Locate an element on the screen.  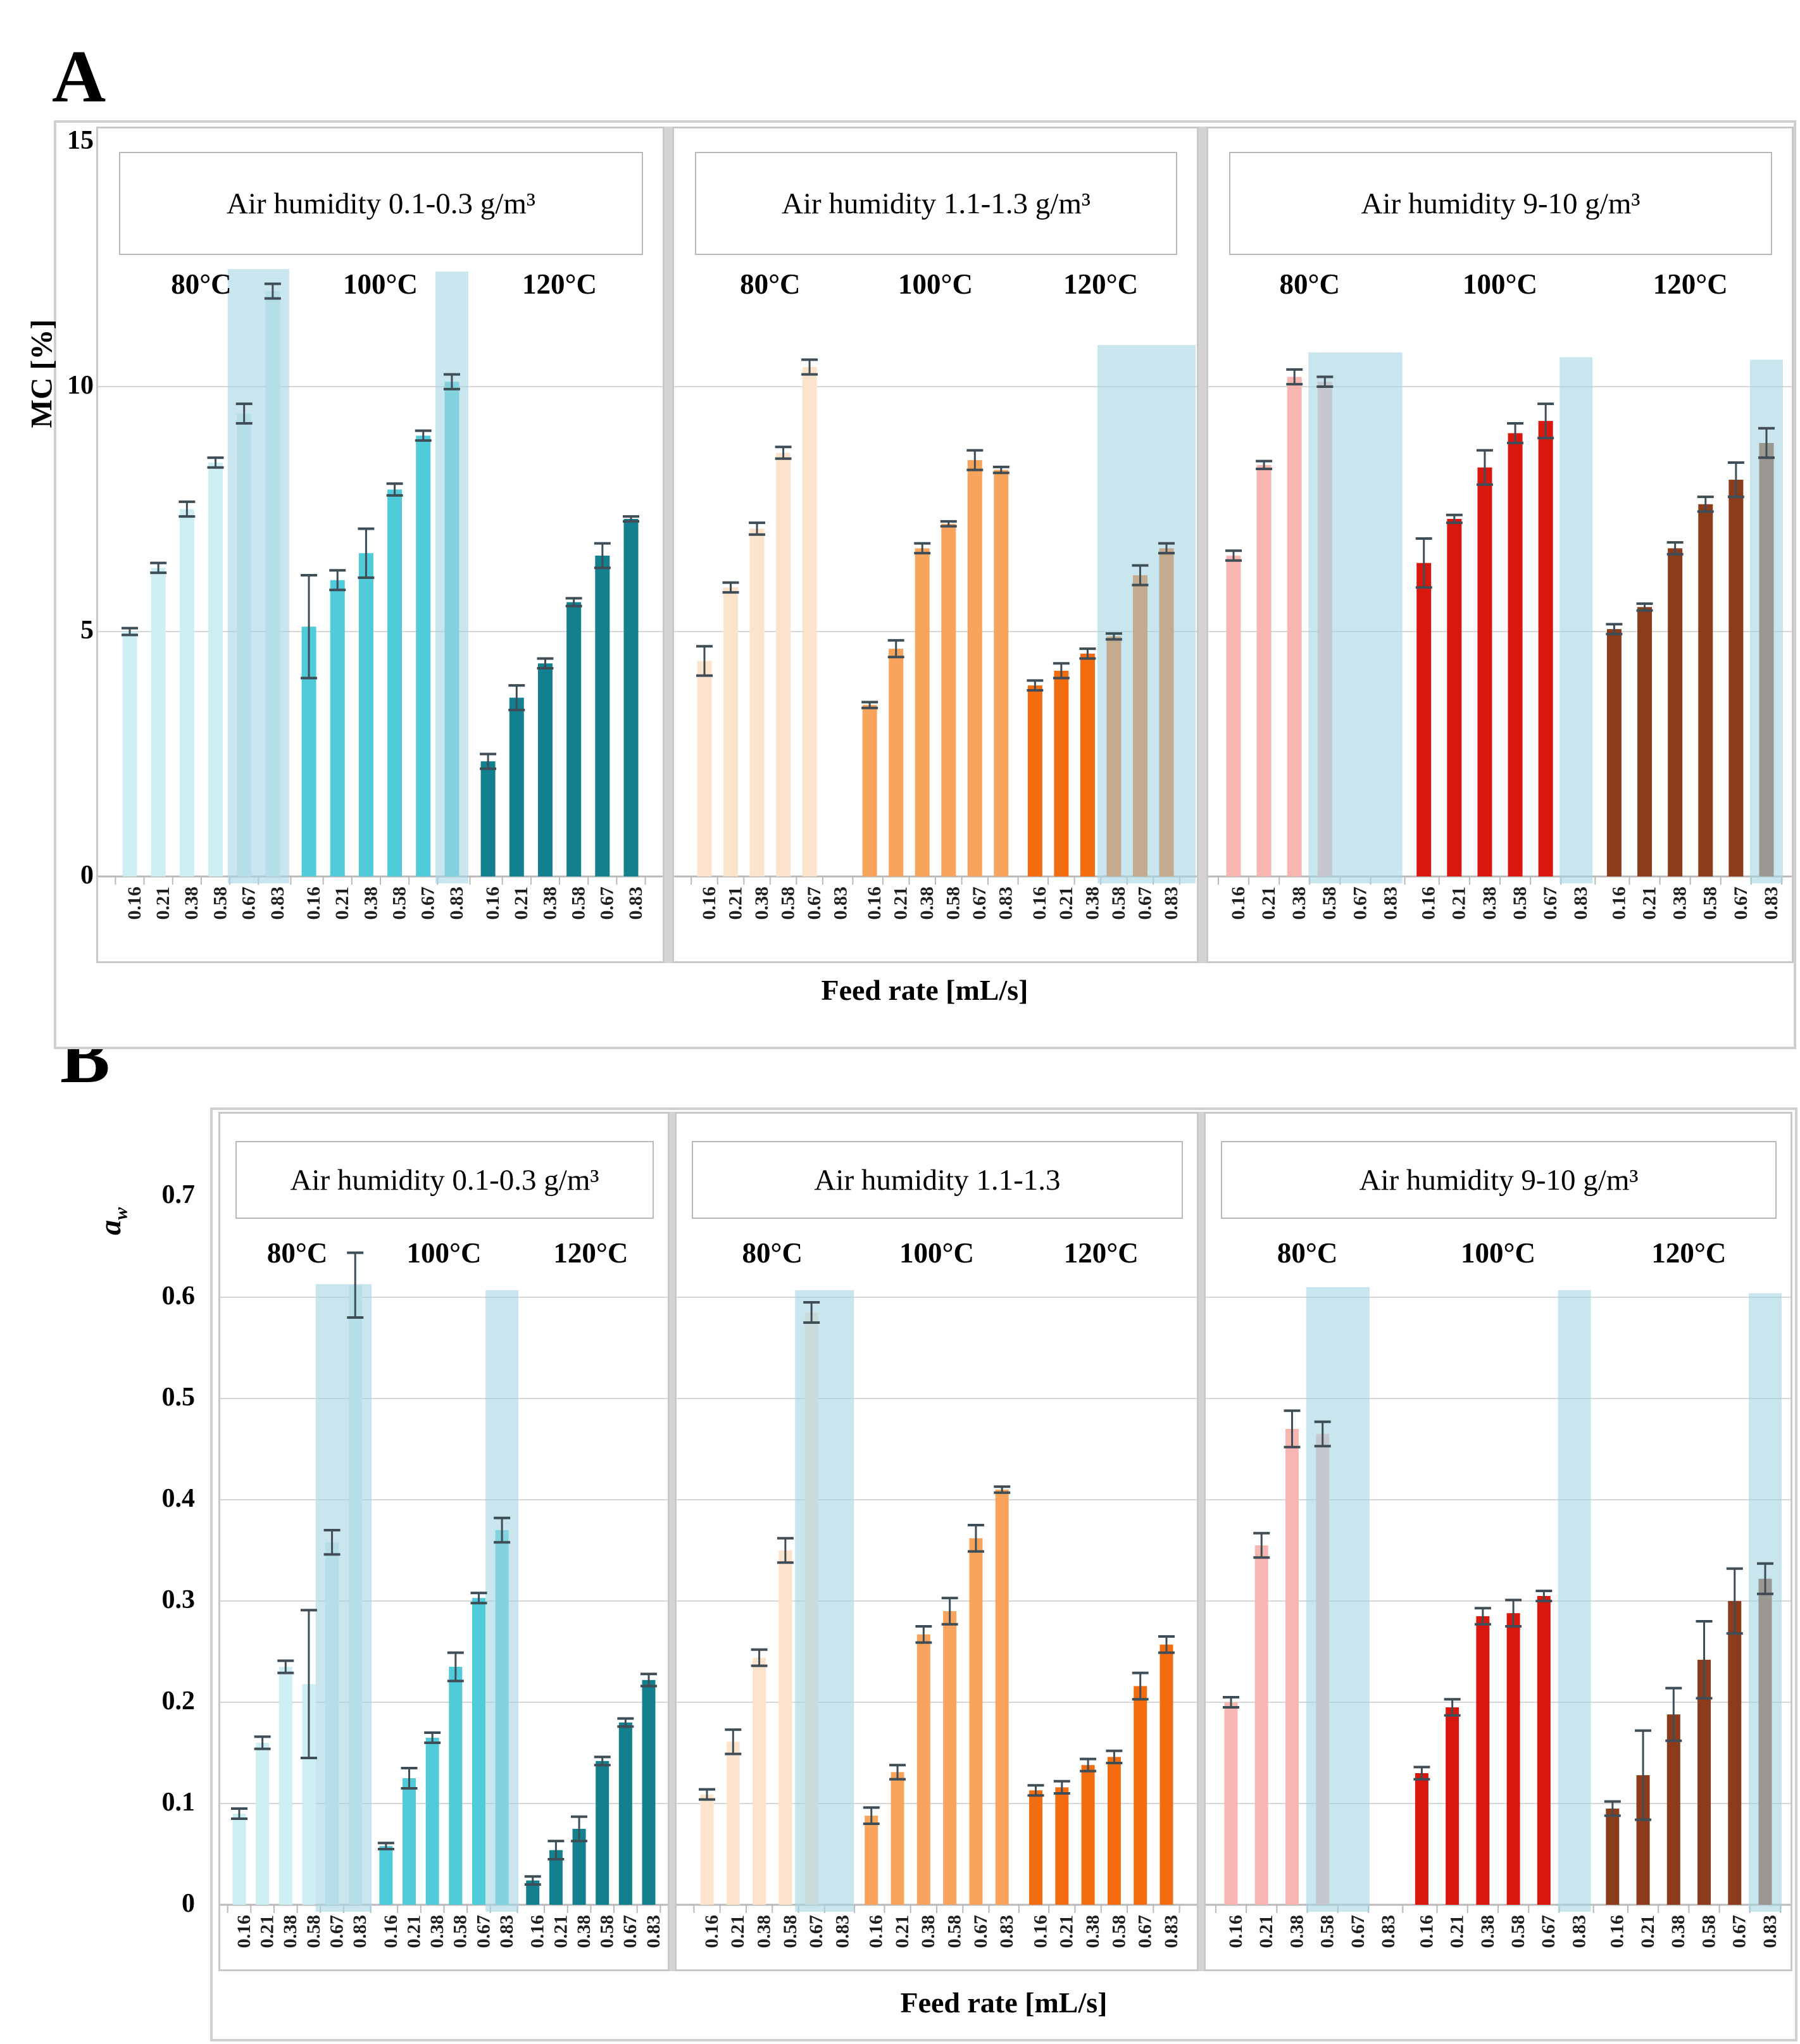
bar-80°C-0.21 is located at coordinates (1264, 670).